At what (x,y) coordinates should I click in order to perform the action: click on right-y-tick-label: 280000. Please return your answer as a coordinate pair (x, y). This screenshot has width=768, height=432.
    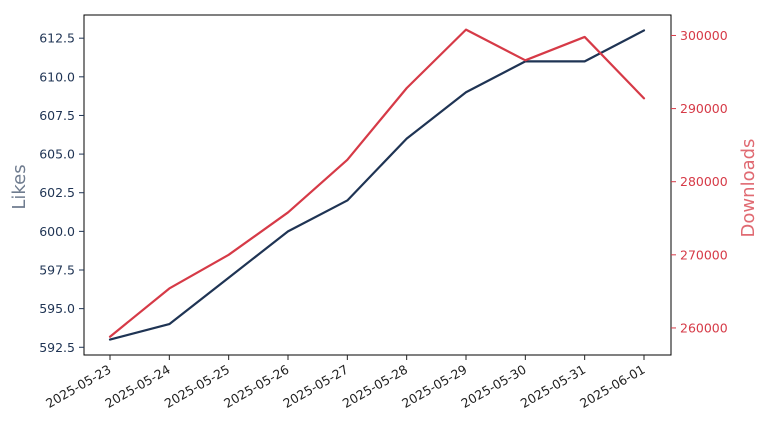
    Looking at the image, I should click on (704, 181).